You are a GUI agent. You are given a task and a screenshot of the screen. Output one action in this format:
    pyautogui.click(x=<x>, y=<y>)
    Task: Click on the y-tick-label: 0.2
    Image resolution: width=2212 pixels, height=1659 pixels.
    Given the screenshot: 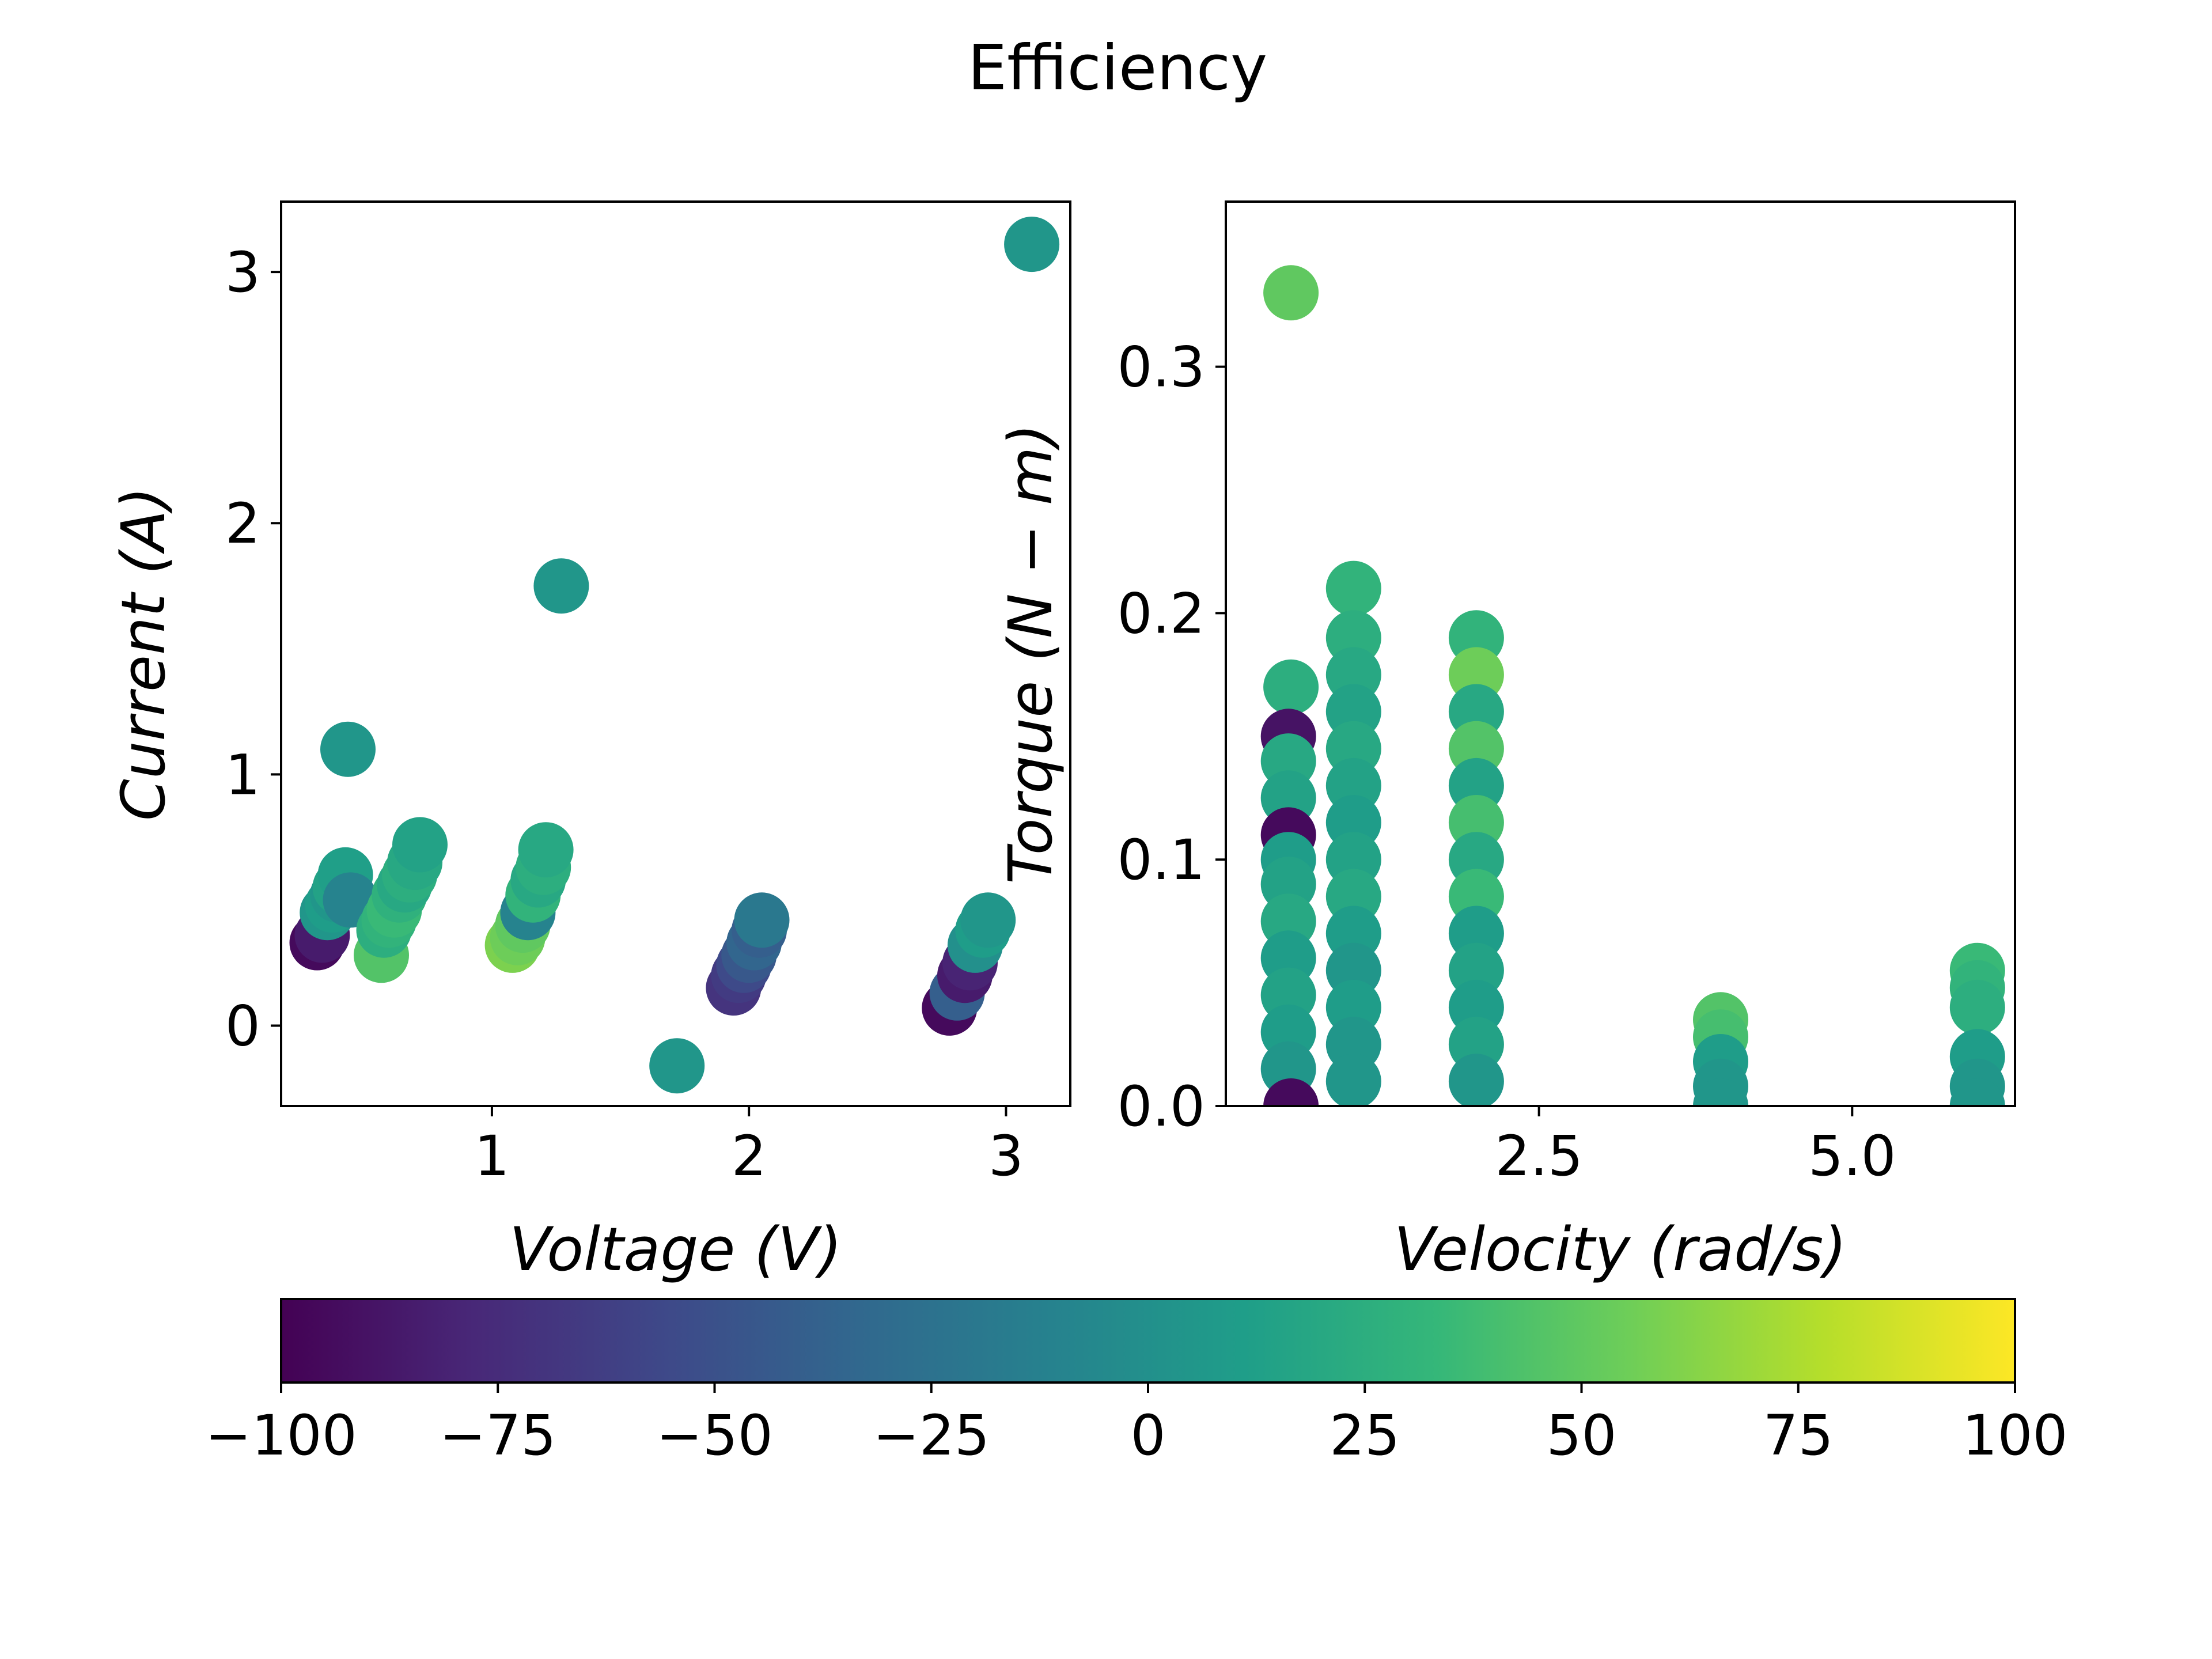 What is the action you would take?
    pyautogui.click(x=1161, y=613)
    